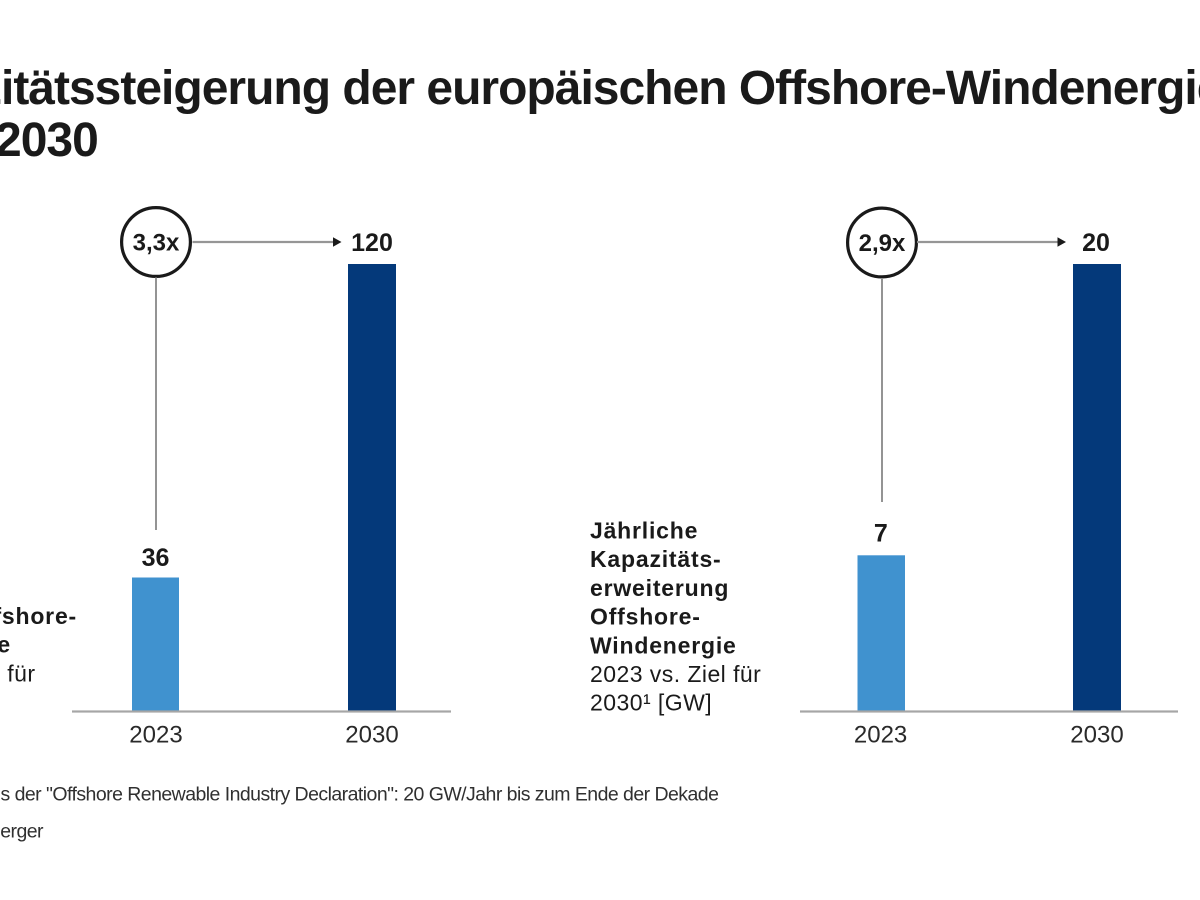  What do you see at coordinates (645, 616) in the screenshot?
I see `svg-text: Offshore-` at bounding box center [645, 616].